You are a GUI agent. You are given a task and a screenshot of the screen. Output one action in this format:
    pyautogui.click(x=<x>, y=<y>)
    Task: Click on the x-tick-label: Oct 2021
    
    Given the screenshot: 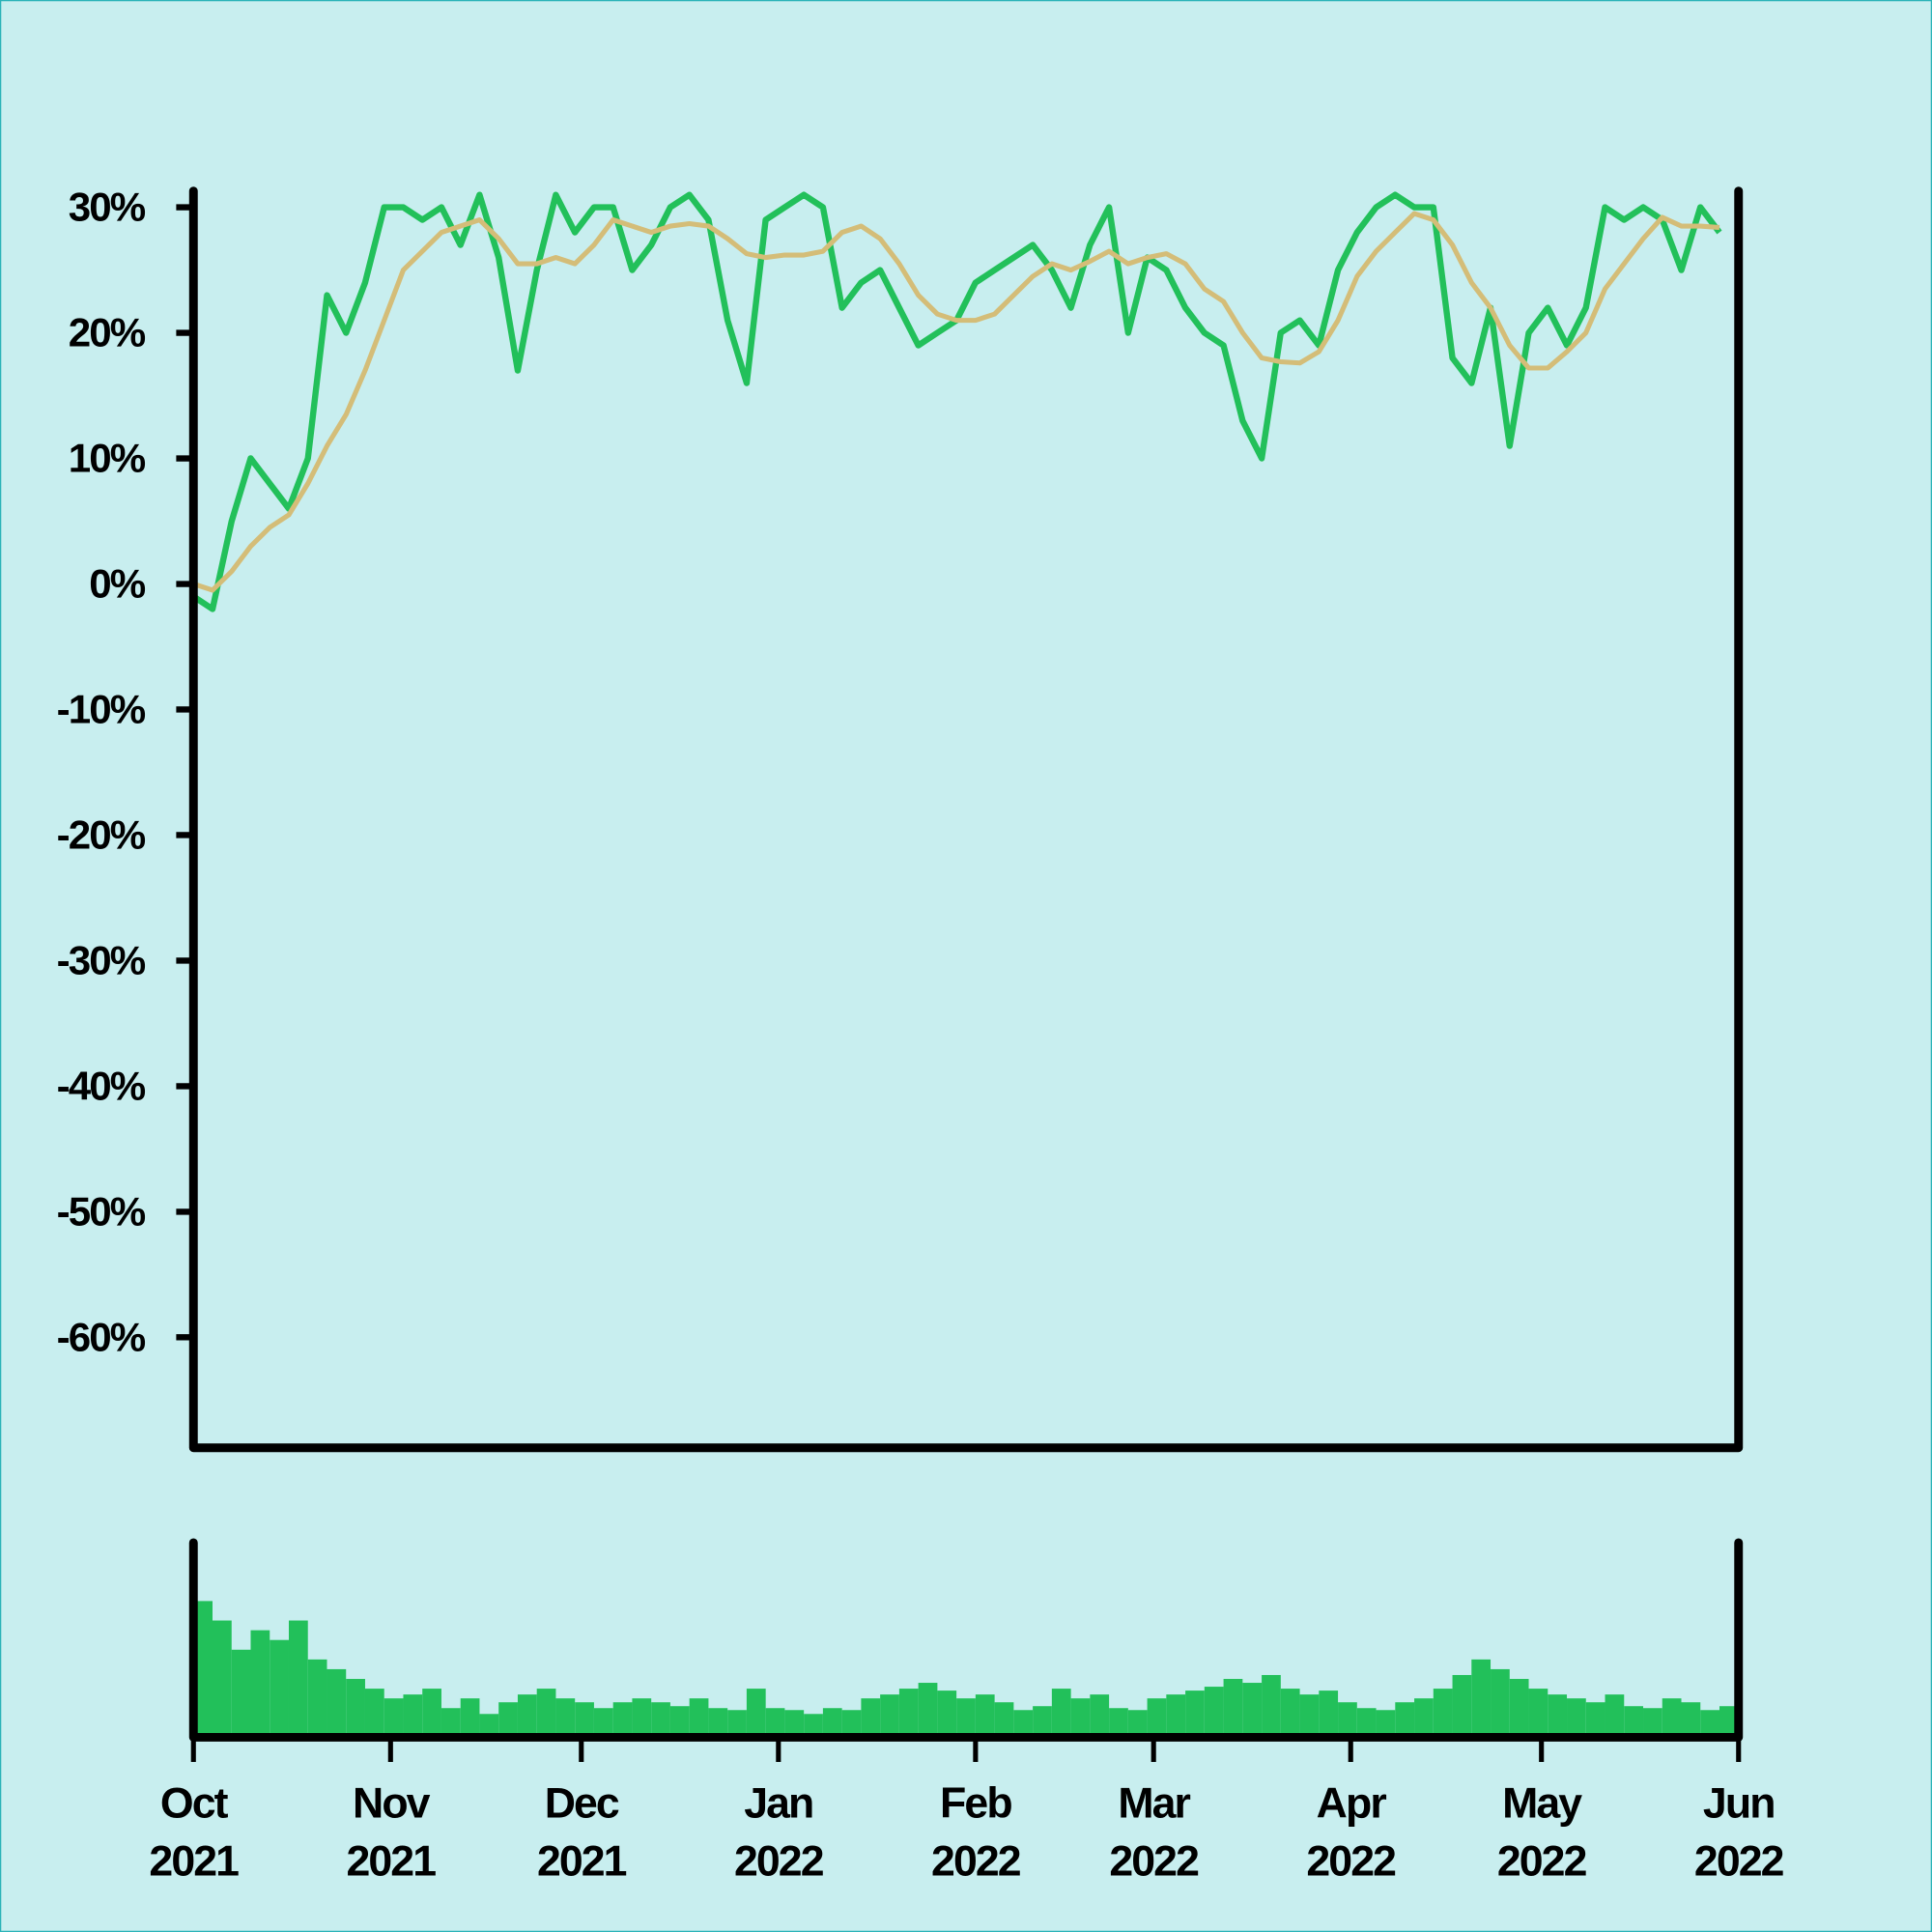 What is the action you would take?
    pyautogui.click(x=194, y=1832)
    